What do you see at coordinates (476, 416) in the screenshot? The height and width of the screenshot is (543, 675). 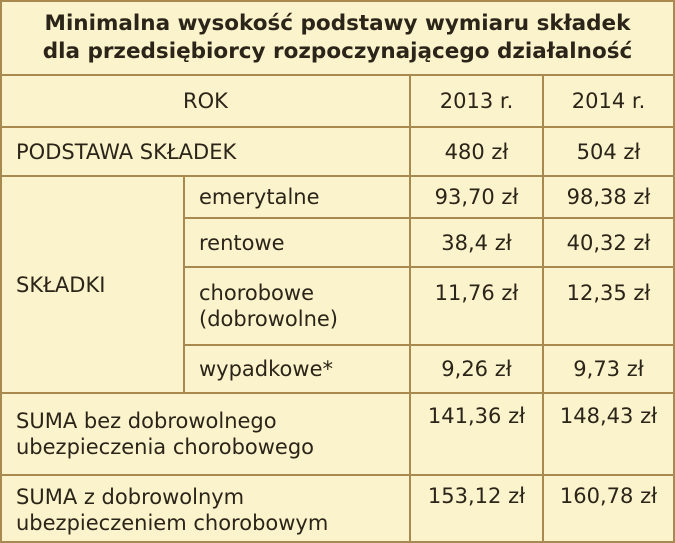 I see `suma-bez-2013: 141,36 zł` at bounding box center [476, 416].